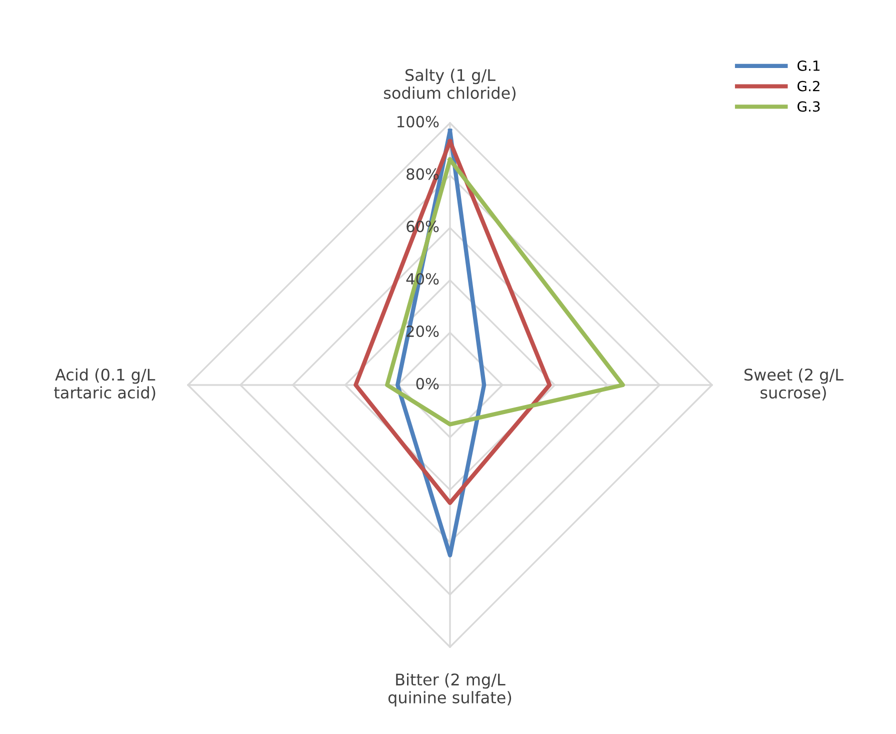  What do you see at coordinates (418, 122) in the screenshot?
I see `y-tick-label: 100%` at bounding box center [418, 122].